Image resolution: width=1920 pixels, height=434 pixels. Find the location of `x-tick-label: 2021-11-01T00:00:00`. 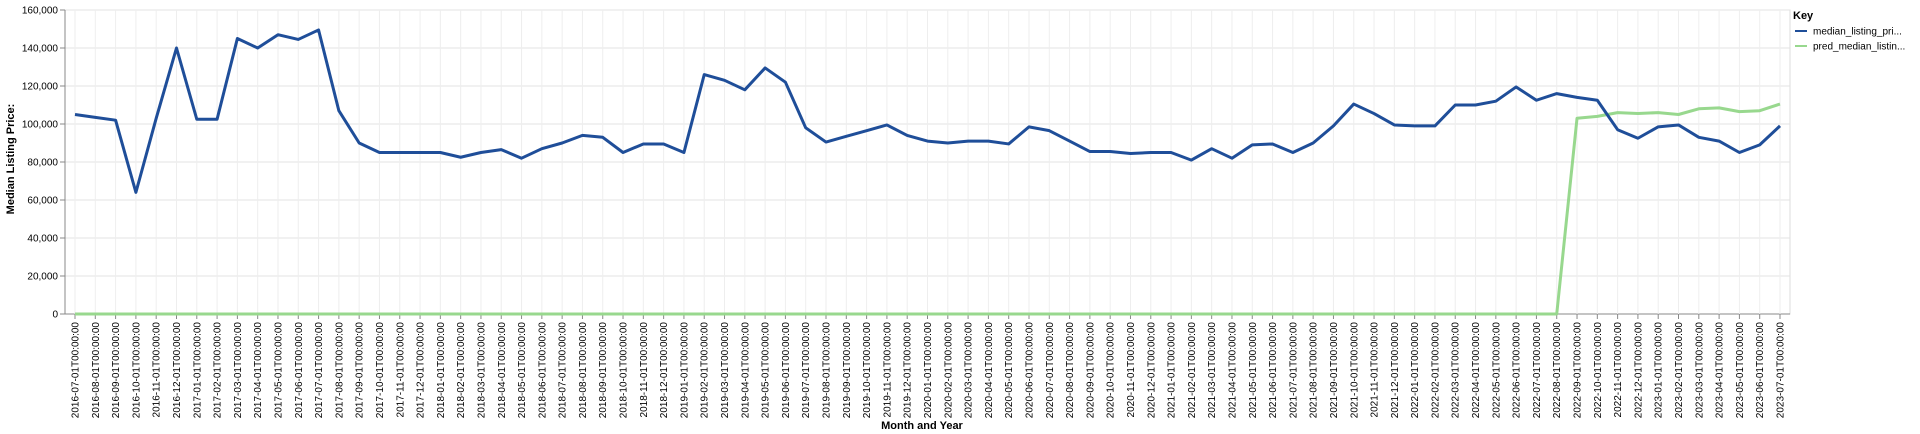

x-tick-label: 2021-11-01T00:00:00 is located at coordinates (1375, 370).